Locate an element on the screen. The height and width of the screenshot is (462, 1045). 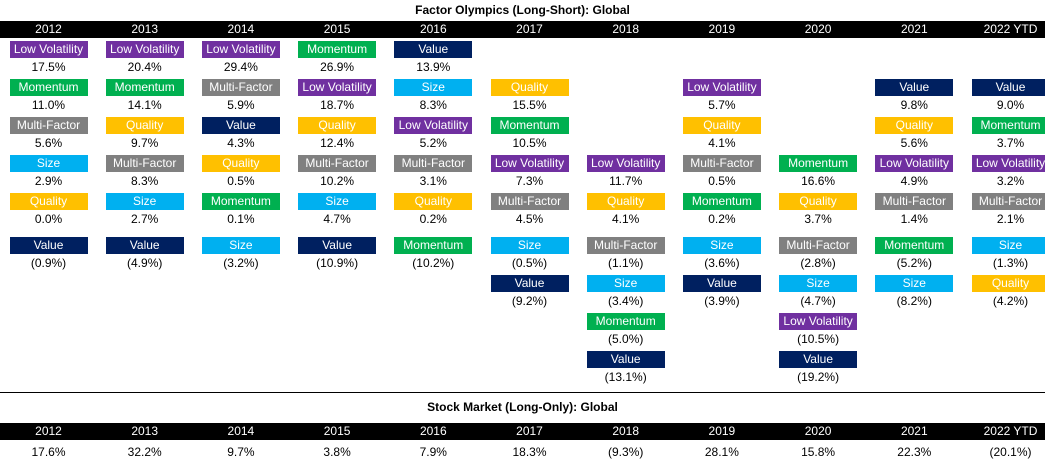
market-return: 15.8% is located at coordinates (818, 452).